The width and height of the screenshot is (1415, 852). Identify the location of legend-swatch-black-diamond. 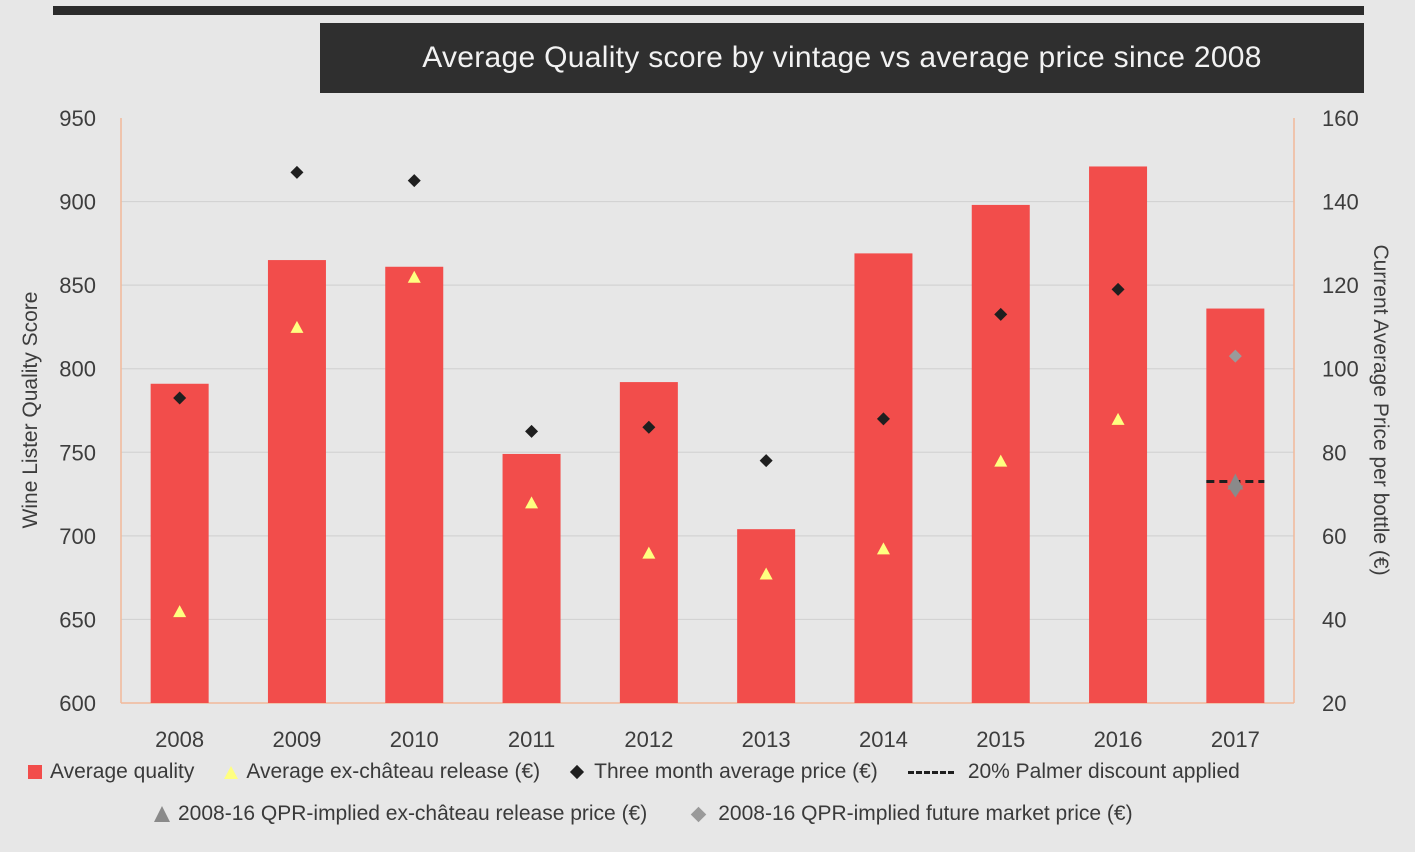
(577, 772).